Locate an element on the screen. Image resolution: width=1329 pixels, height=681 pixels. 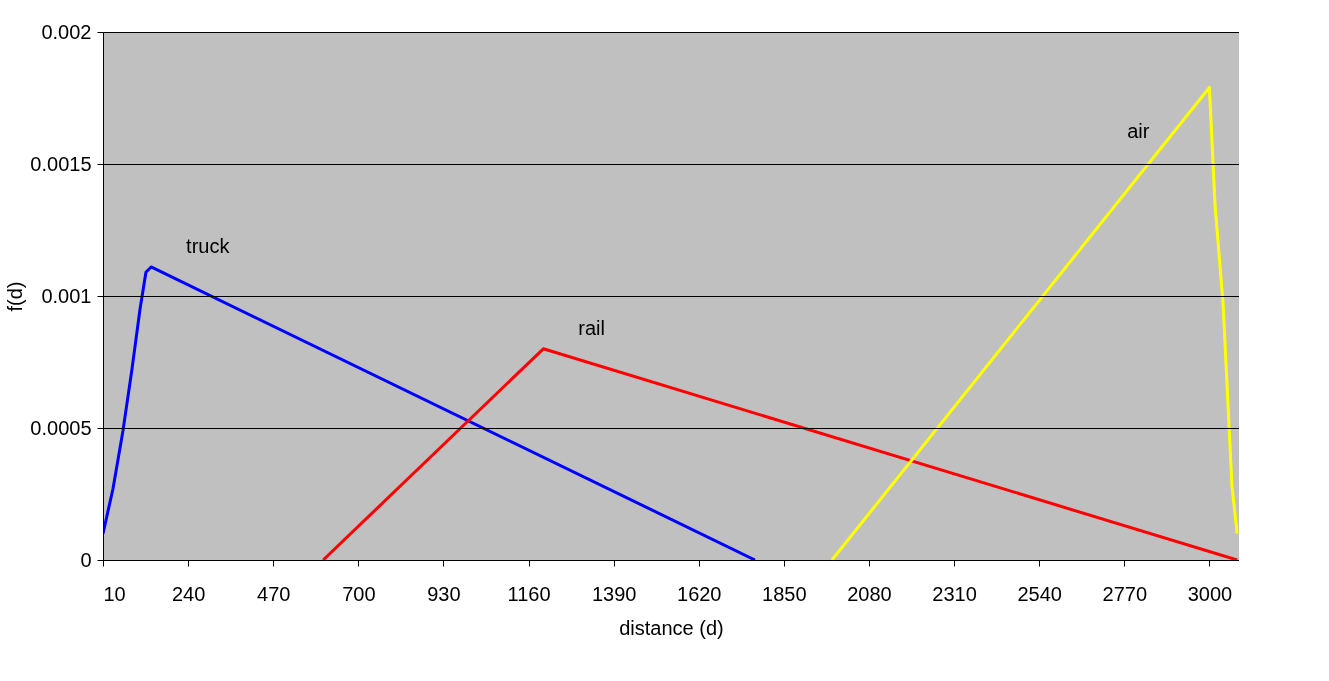
x-tick-label: 2540 is located at coordinates (1039, 593).